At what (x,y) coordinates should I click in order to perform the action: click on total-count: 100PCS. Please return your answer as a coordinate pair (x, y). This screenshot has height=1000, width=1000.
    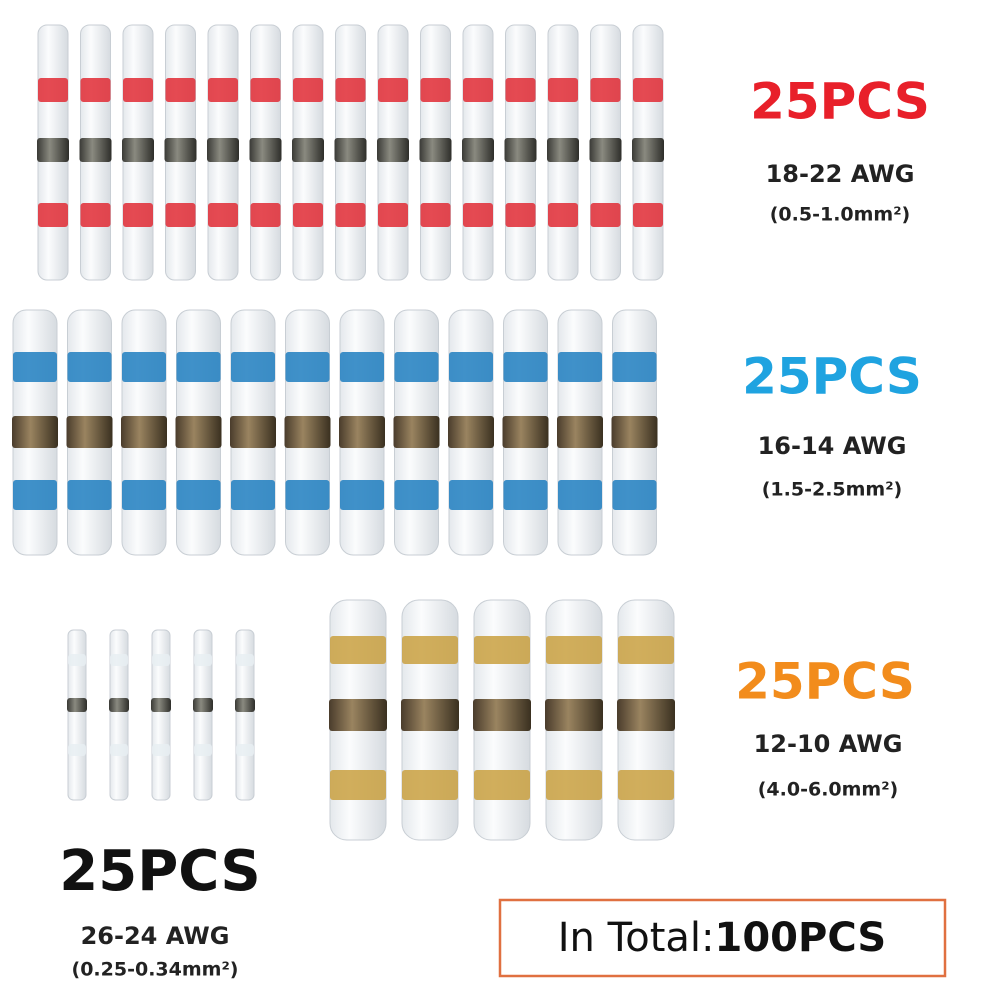
    Looking at the image, I should click on (801, 938).